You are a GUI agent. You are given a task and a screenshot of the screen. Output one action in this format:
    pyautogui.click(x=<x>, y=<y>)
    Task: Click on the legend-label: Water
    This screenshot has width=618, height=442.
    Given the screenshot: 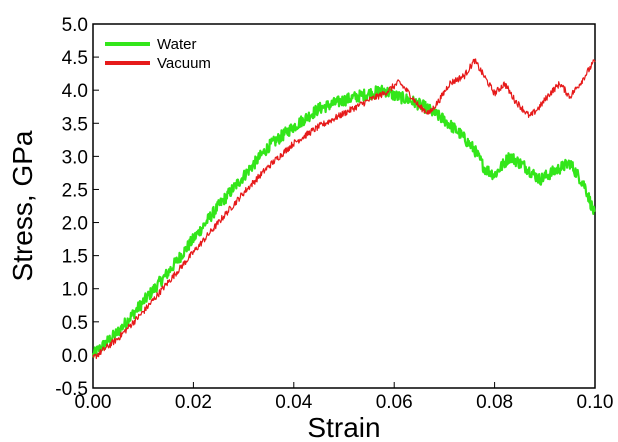 What is the action you would take?
    pyautogui.click(x=176, y=44)
    